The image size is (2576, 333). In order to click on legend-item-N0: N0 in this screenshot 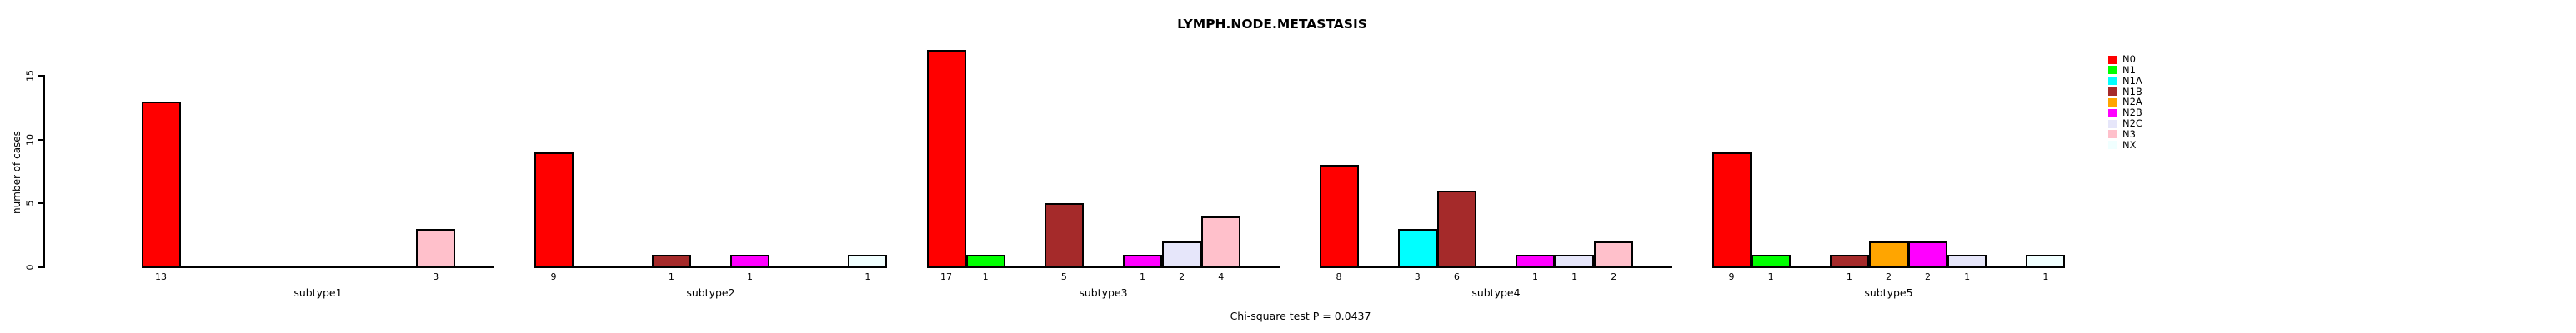, I will do `click(2122, 59)`.